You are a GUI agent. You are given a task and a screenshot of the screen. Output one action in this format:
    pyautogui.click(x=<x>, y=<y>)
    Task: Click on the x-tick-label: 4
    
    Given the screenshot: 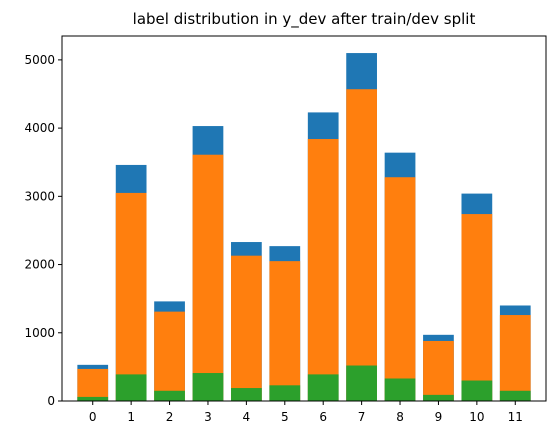 What is the action you would take?
    pyautogui.click(x=247, y=417)
    